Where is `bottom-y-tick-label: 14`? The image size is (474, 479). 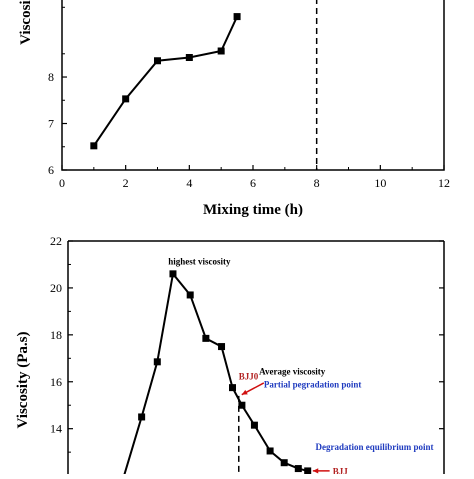 bottom-y-tick-label: 14 is located at coordinates (56, 429).